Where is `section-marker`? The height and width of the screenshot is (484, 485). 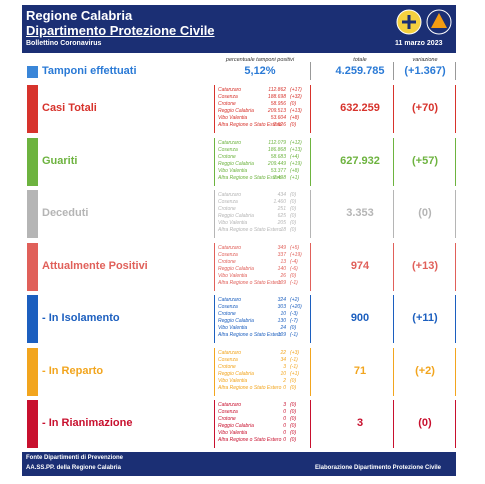
section-marker is located at coordinates (32, 319).